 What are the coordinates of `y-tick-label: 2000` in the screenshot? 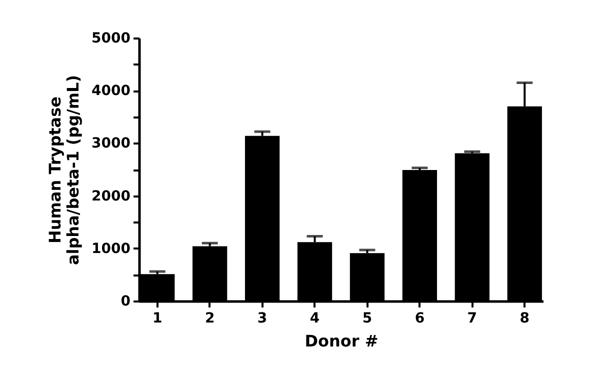 It's located at (111, 196).